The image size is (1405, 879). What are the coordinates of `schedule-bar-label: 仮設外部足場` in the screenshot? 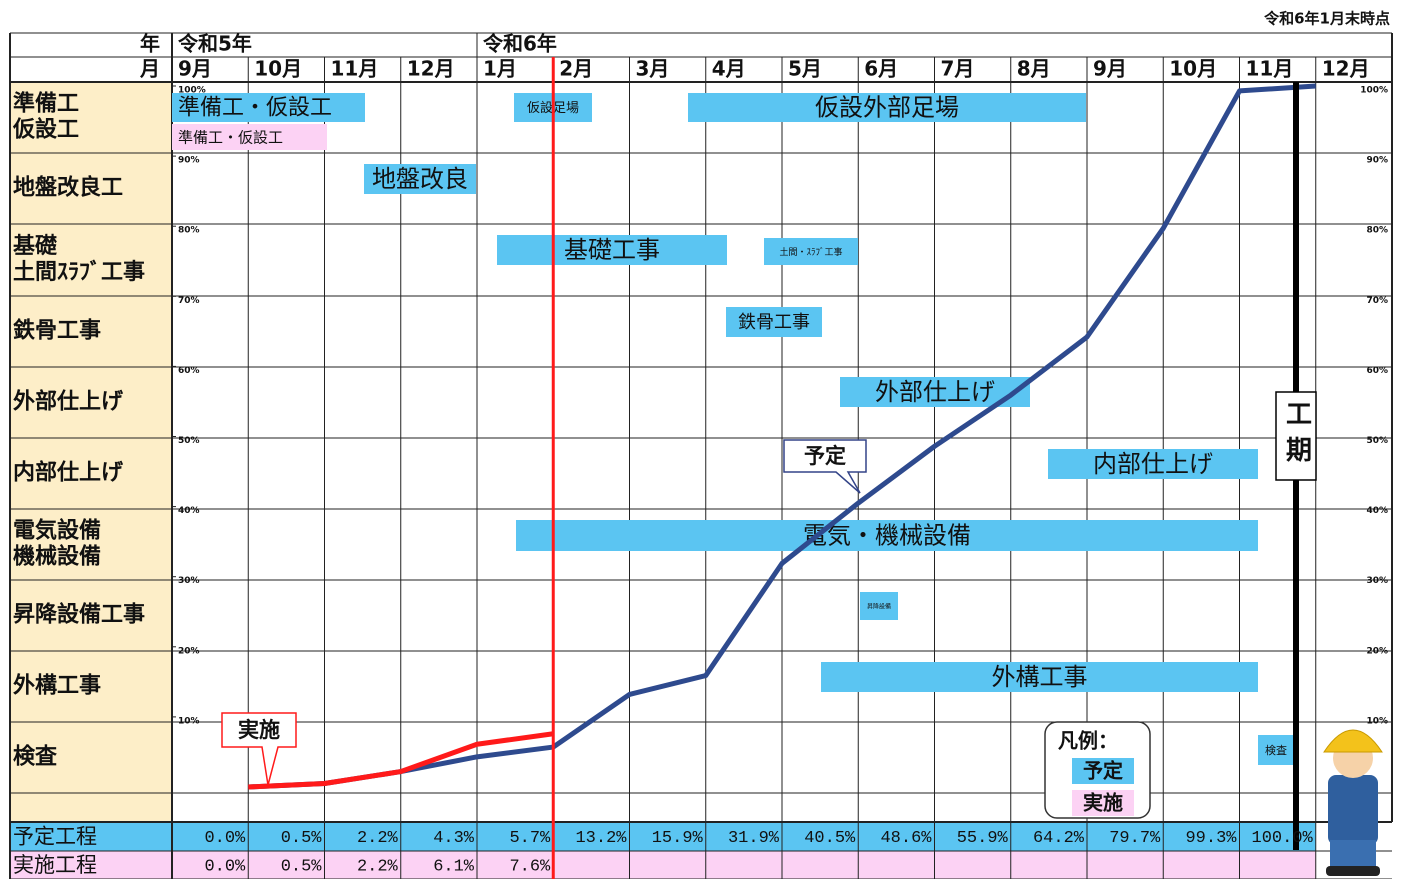 It's located at (887, 108).